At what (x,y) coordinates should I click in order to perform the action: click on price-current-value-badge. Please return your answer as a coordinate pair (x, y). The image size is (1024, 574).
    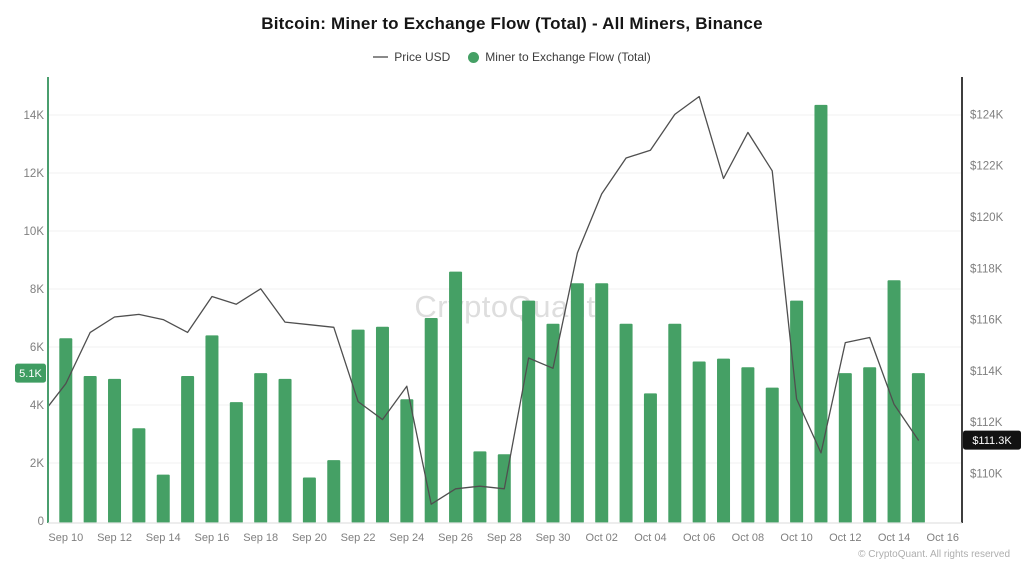
    Looking at the image, I should click on (992, 440).